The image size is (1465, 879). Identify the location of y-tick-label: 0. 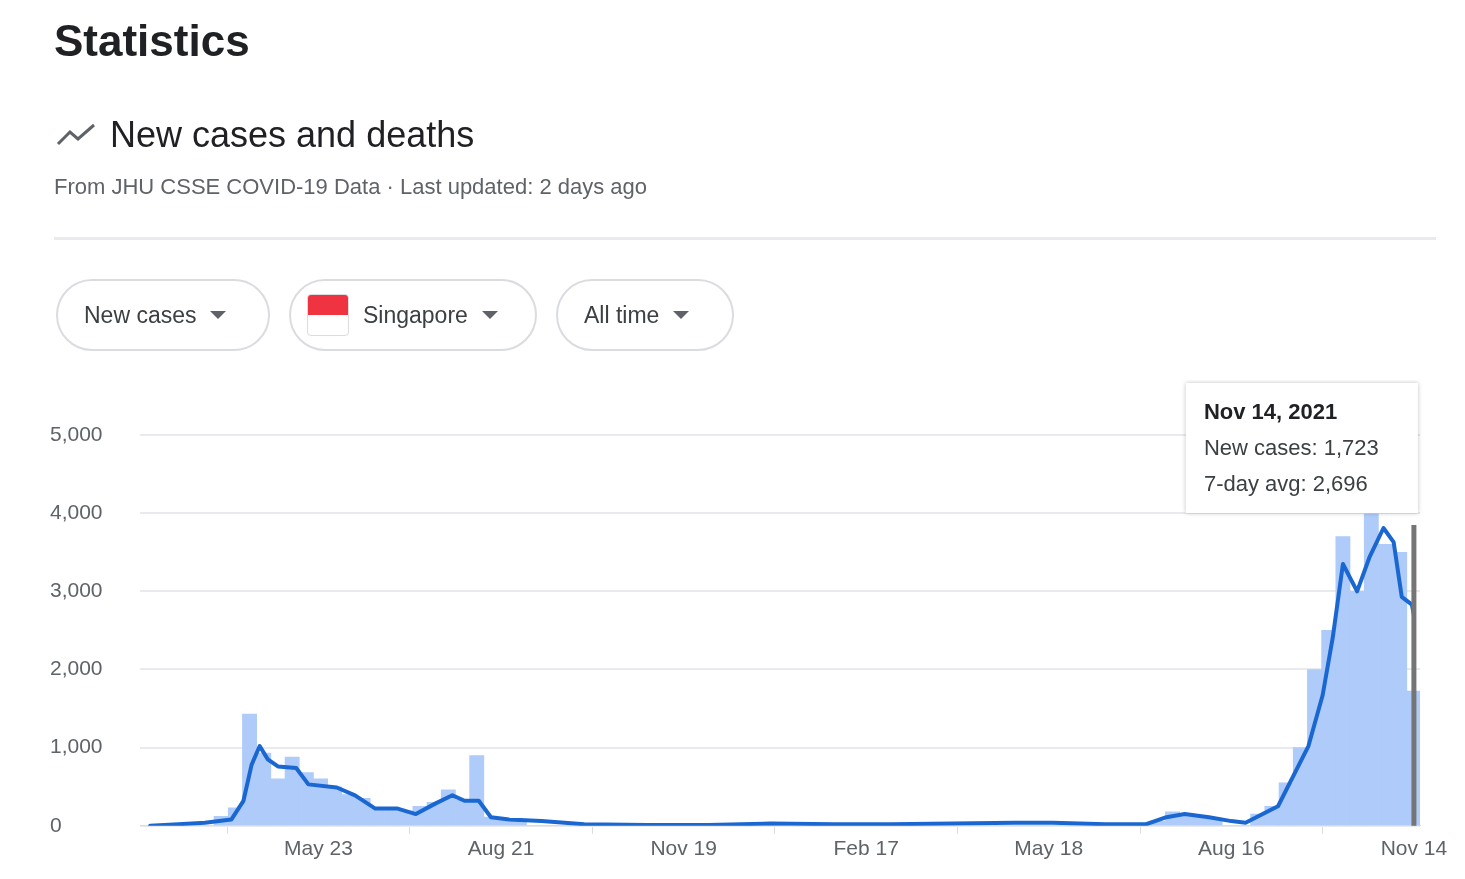
(56, 824).